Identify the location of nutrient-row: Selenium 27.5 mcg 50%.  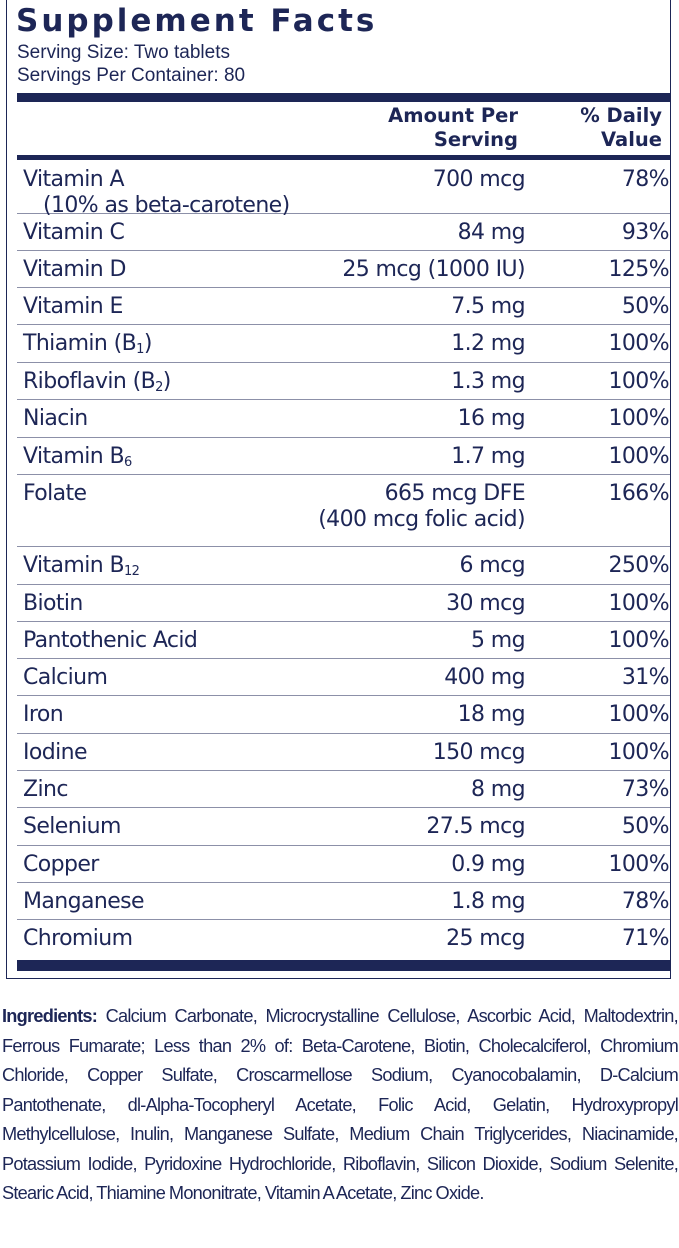
(343, 827).